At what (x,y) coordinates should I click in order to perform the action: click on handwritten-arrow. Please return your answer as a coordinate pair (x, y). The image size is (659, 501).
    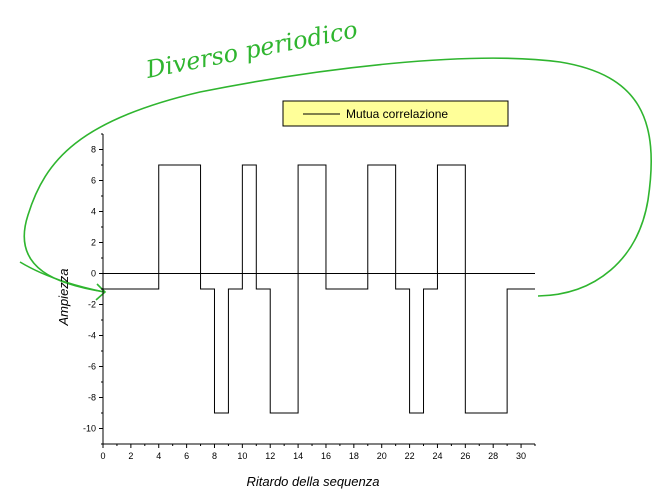
    Looking at the image, I should click on (63, 281).